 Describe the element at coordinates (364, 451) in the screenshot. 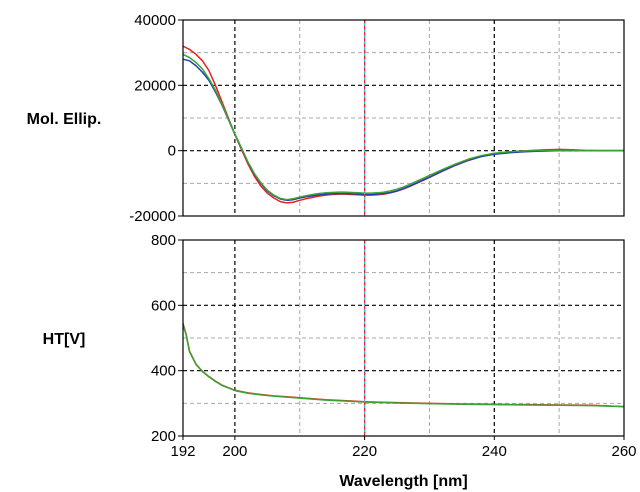

I see `x-tick-label: 220` at that location.